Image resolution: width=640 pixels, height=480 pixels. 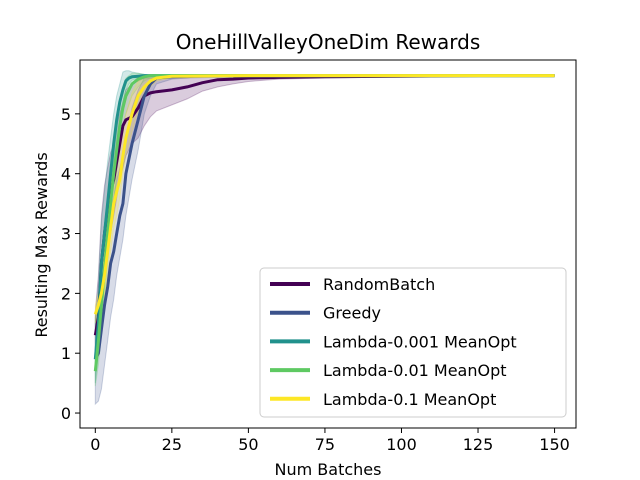 What do you see at coordinates (420, 341) in the screenshot?
I see `legend-label: Lambda-0.001 MeanOpt` at bounding box center [420, 341].